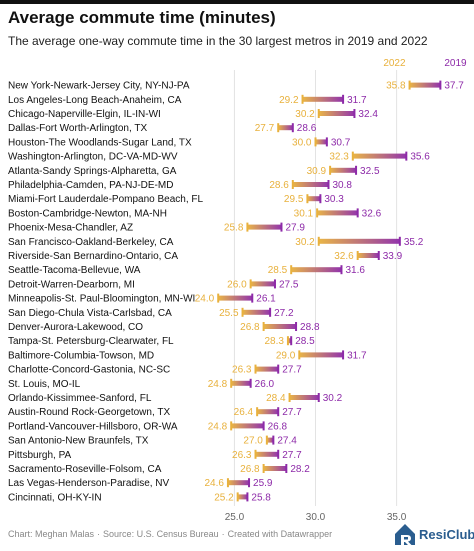 Image resolution: width=474 pixels, height=551 pixels. What do you see at coordinates (74, 270) in the screenshot?
I see `metro-label: Seattle-Tacoma-Bellevue, WA` at bounding box center [74, 270].